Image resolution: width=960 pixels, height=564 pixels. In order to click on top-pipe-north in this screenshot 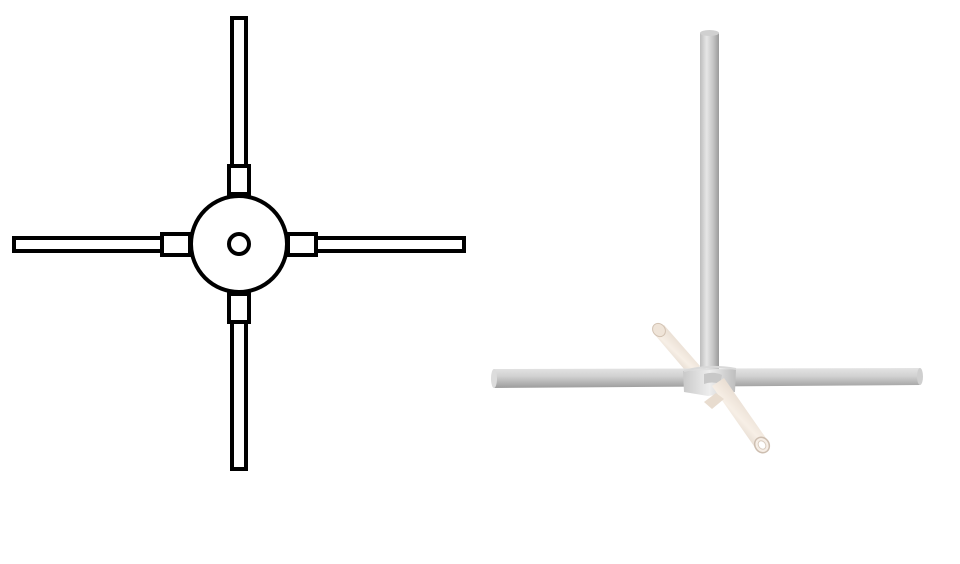, I will do `click(239, 93)`.